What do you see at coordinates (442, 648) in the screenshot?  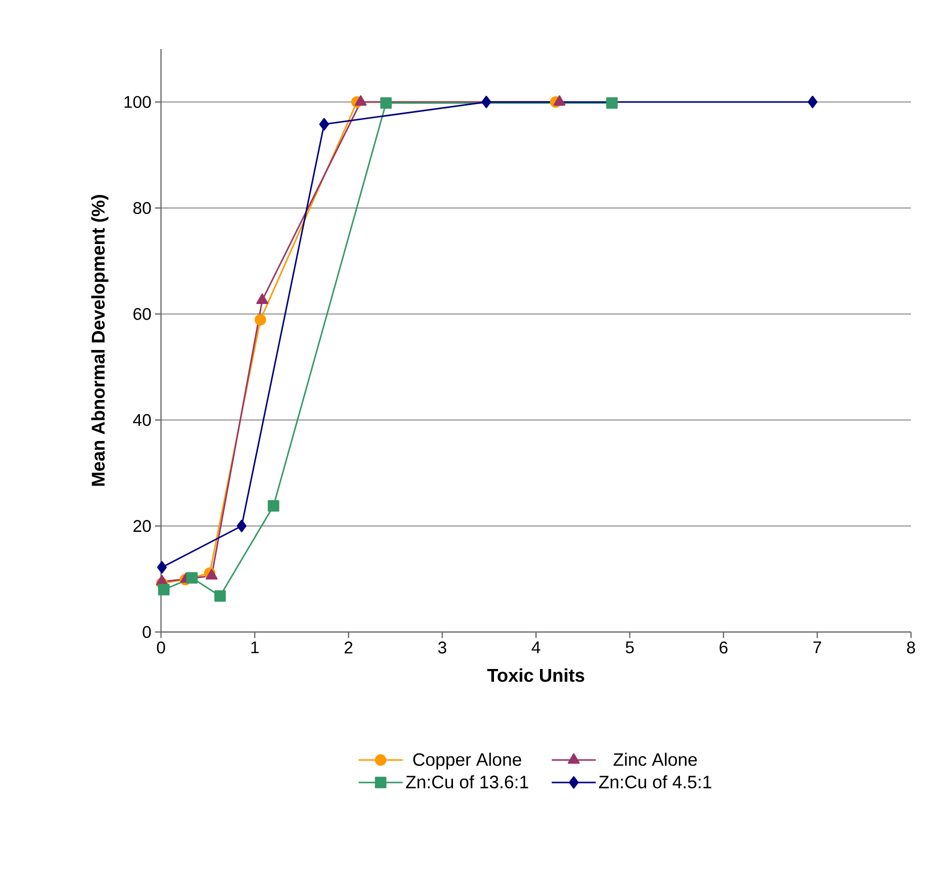 I see `x-tick-label: 3` at bounding box center [442, 648].